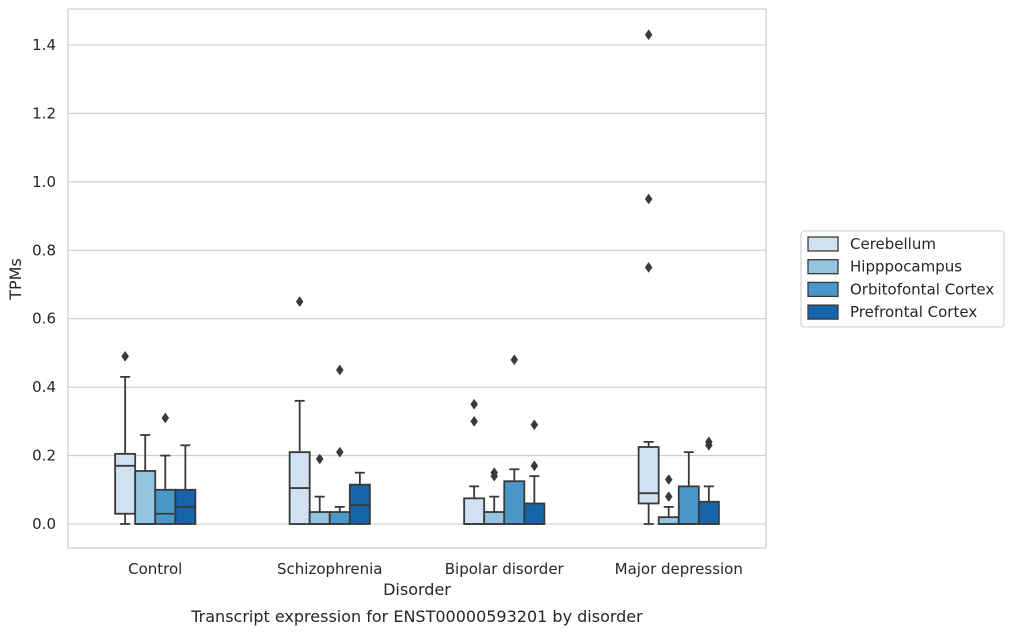 The height and width of the screenshot is (634, 1014). Describe the element at coordinates (44, 456) in the screenshot. I see `y-tick-label: 0.2` at that location.